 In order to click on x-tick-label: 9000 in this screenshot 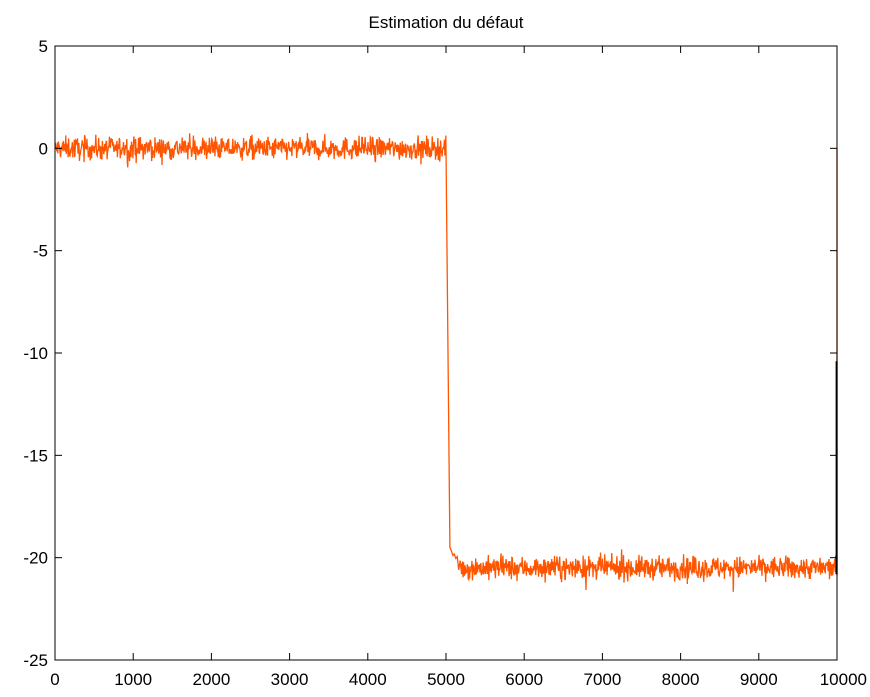, I will do `click(759, 679)`.